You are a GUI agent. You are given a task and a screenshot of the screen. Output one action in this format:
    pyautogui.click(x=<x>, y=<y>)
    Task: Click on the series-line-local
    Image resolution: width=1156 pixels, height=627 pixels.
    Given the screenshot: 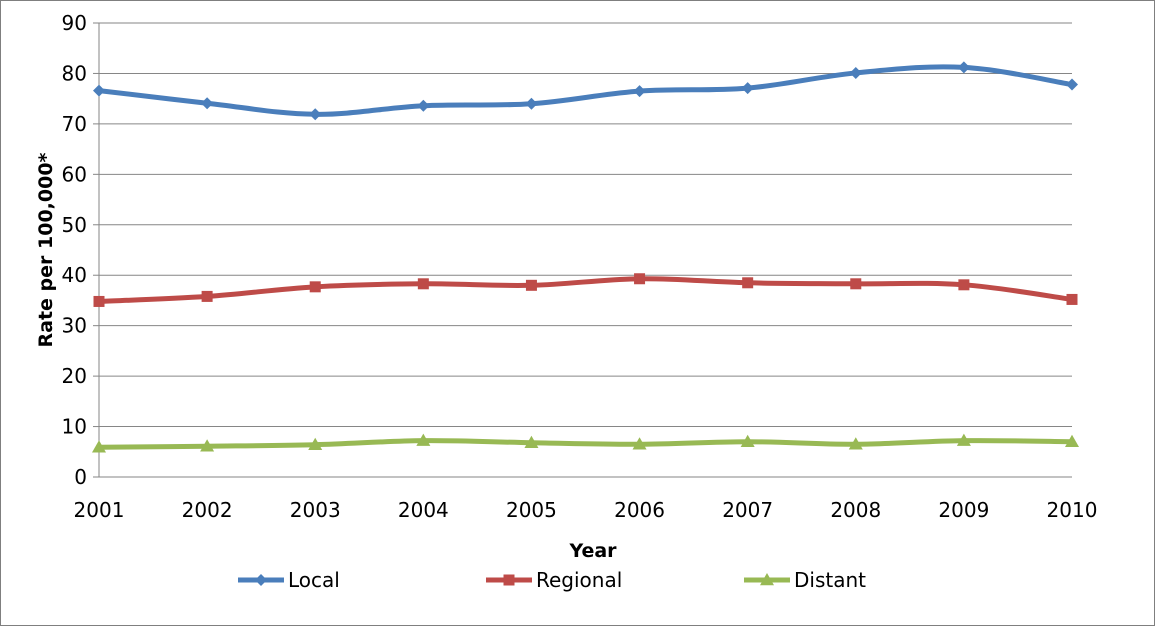 What is the action you would take?
    pyautogui.click(x=585, y=90)
    